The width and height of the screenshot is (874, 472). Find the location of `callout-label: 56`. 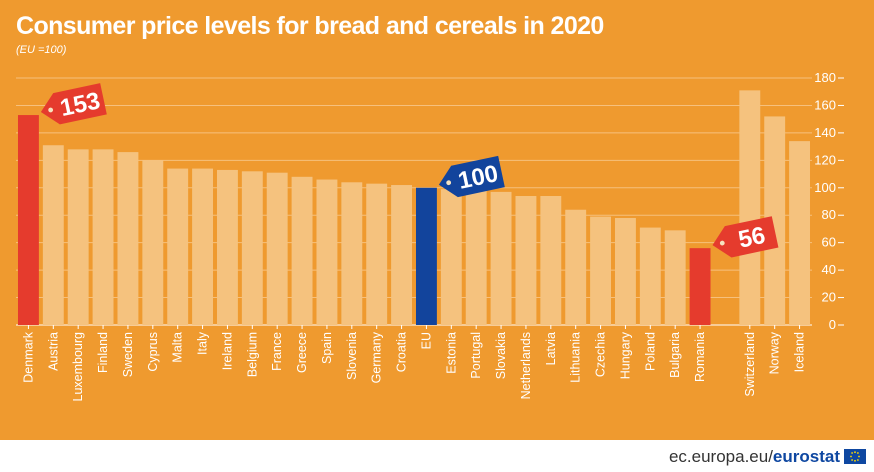

callout-label: 56 is located at coordinates (752, 238).